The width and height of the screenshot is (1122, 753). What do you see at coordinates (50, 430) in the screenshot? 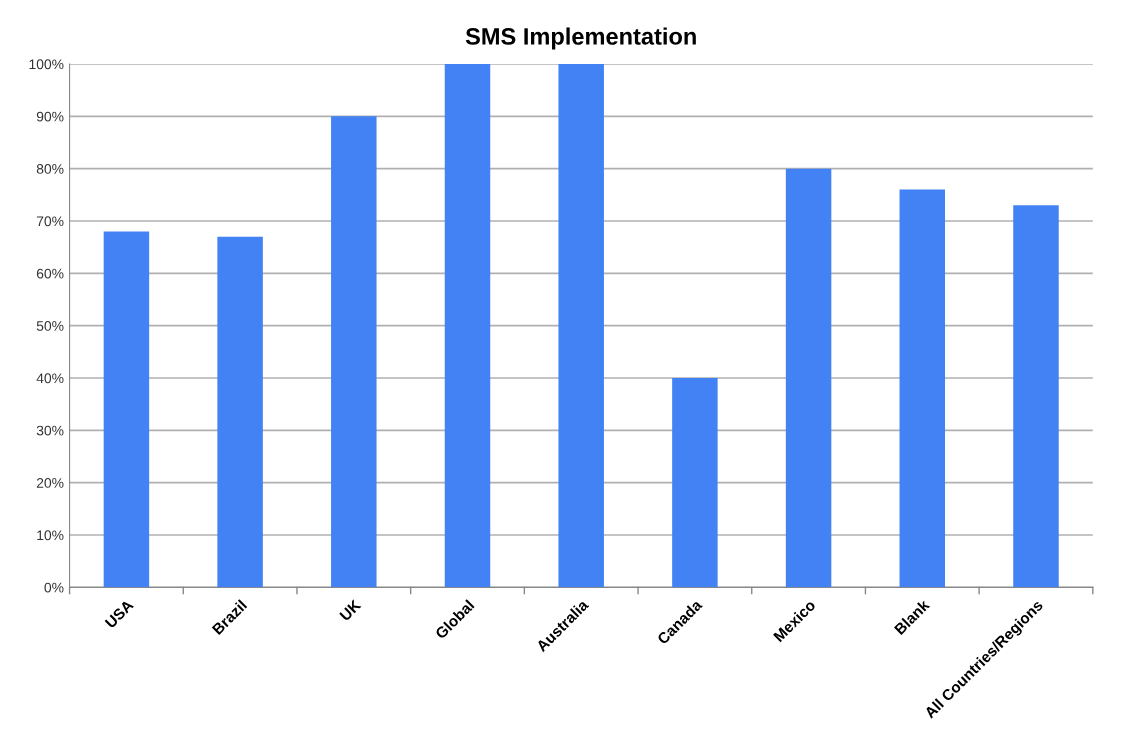
I see `y-tick-label: 30%` at bounding box center [50, 430].